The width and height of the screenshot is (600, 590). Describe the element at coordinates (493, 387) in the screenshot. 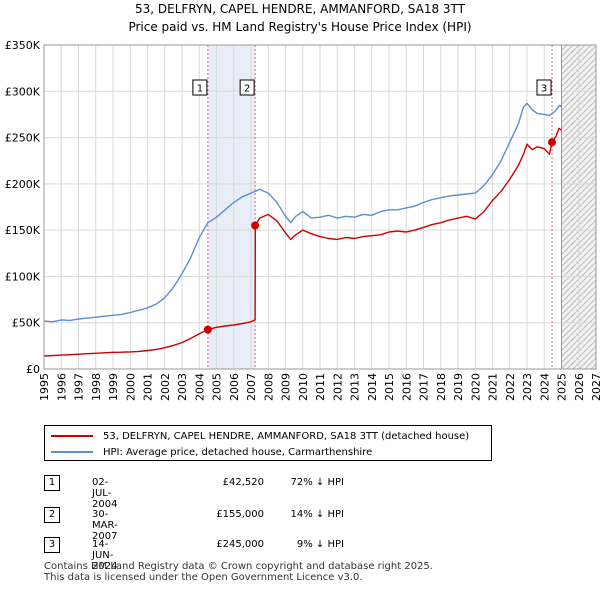

I see `x-tick-label: 2021` at that location.